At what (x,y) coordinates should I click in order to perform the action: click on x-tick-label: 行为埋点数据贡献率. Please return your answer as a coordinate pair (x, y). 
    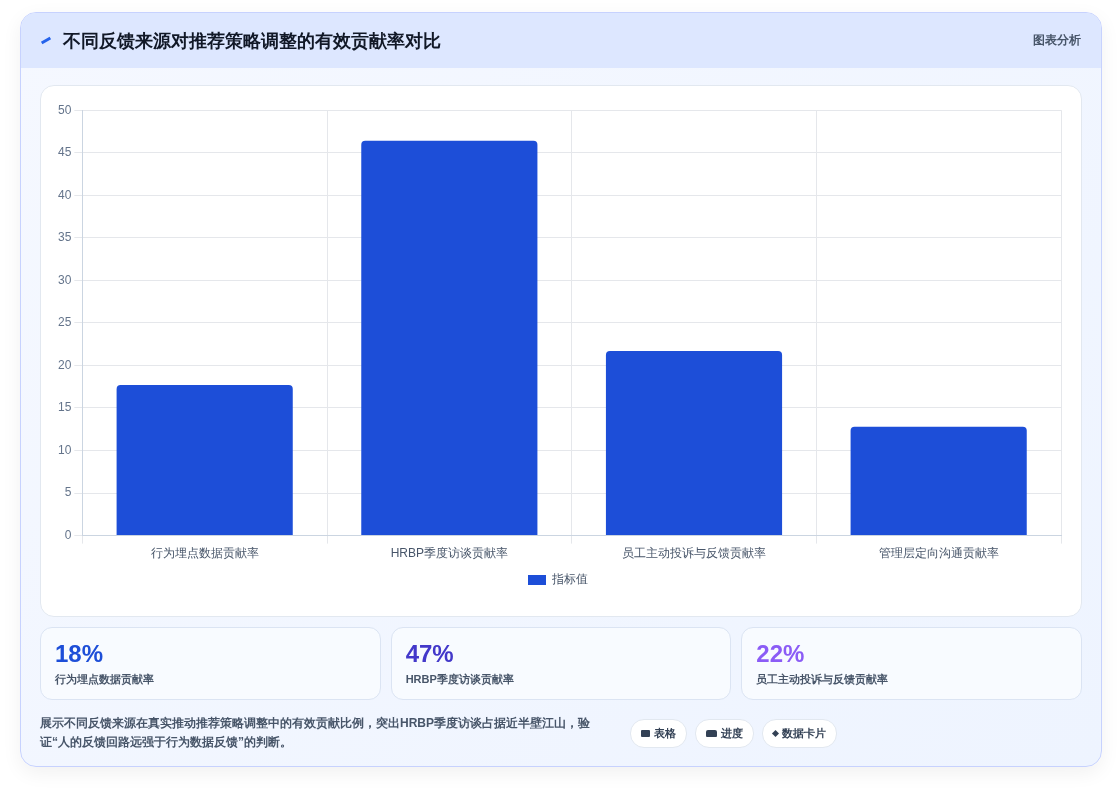
    Looking at the image, I should click on (204, 553).